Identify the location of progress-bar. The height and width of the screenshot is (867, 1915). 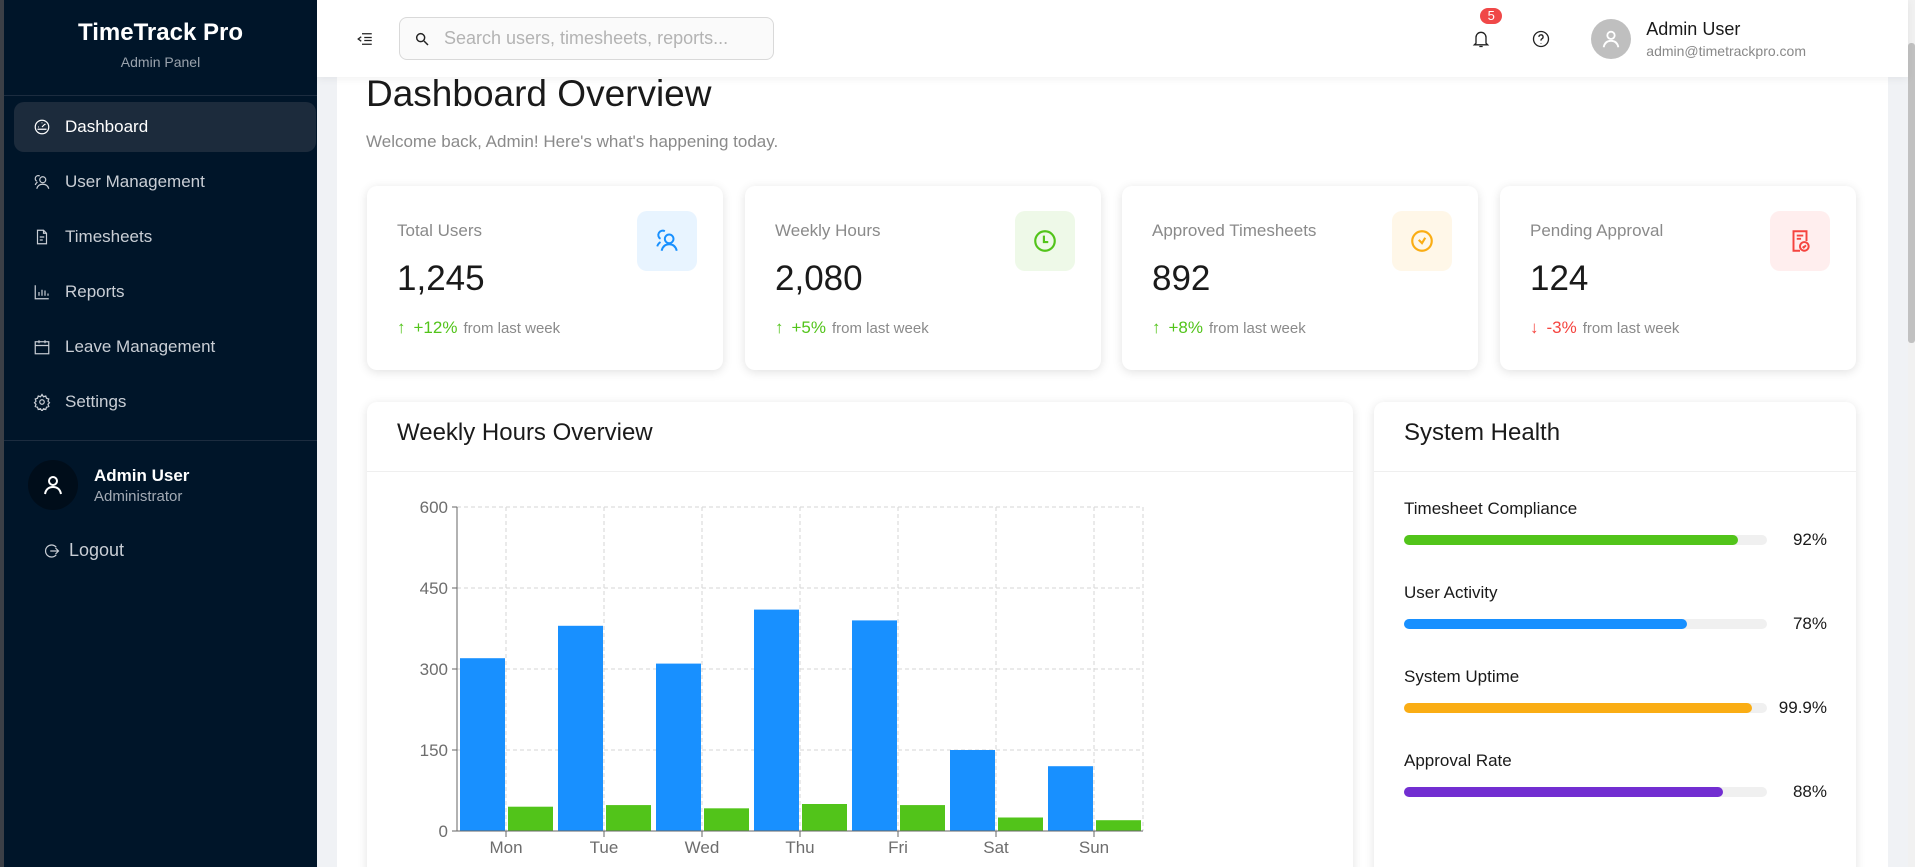
(1585, 624).